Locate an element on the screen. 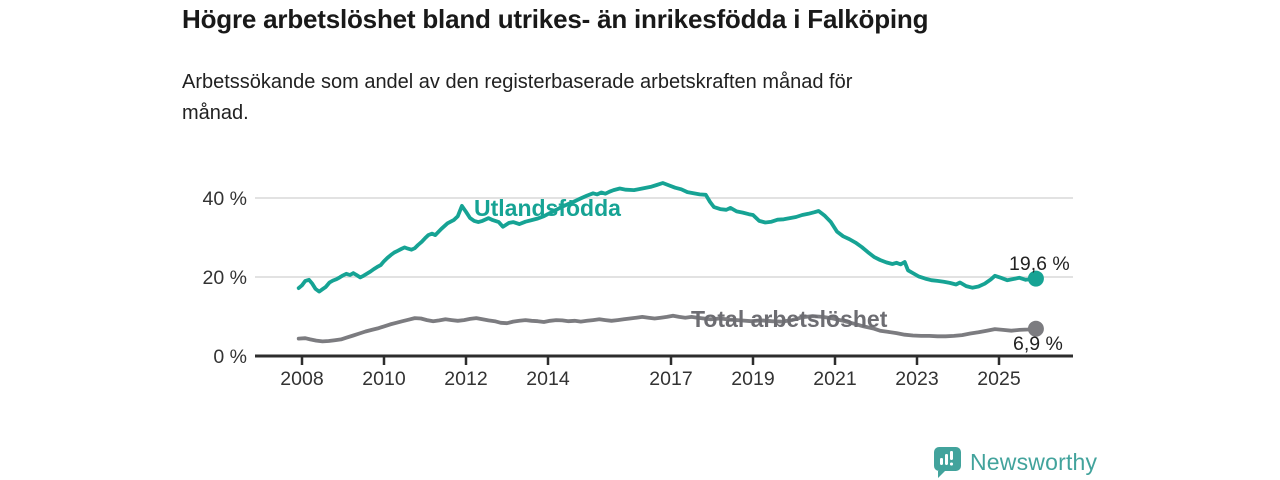 The image size is (1280, 480). x-tick-label-2023: 2023 is located at coordinates (916, 379).